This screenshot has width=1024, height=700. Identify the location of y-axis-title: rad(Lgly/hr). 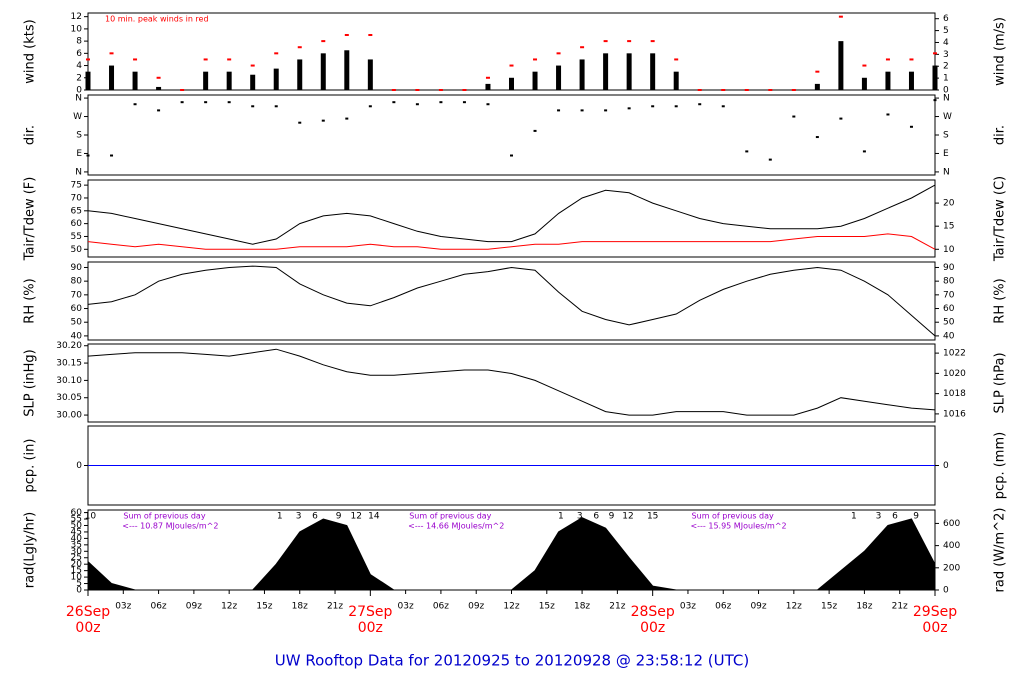
(30, 550).